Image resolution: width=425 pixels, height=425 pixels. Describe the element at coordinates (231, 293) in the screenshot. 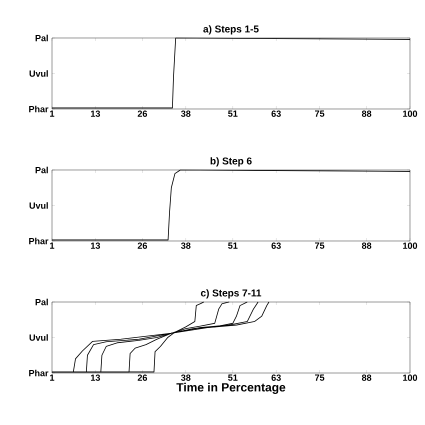

I see `chart-title: c) Steps 7-11` at that location.